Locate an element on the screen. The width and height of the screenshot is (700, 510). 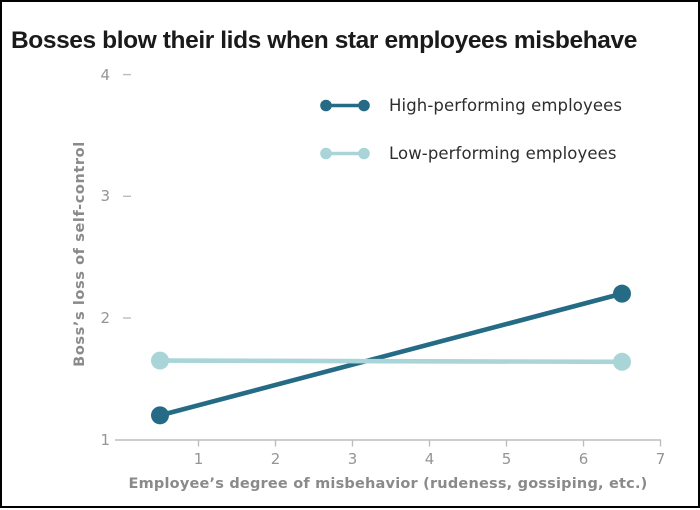
y-tick-label: 2 is located at coordinates (105, 318).